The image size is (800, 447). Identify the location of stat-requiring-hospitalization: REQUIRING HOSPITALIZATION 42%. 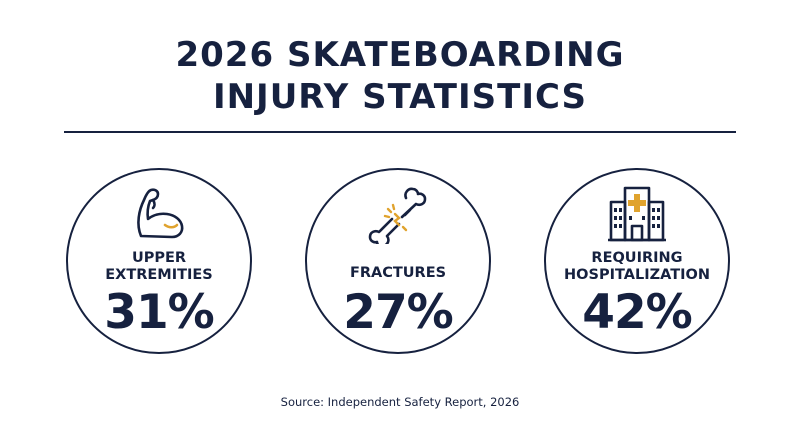
(637, 261).